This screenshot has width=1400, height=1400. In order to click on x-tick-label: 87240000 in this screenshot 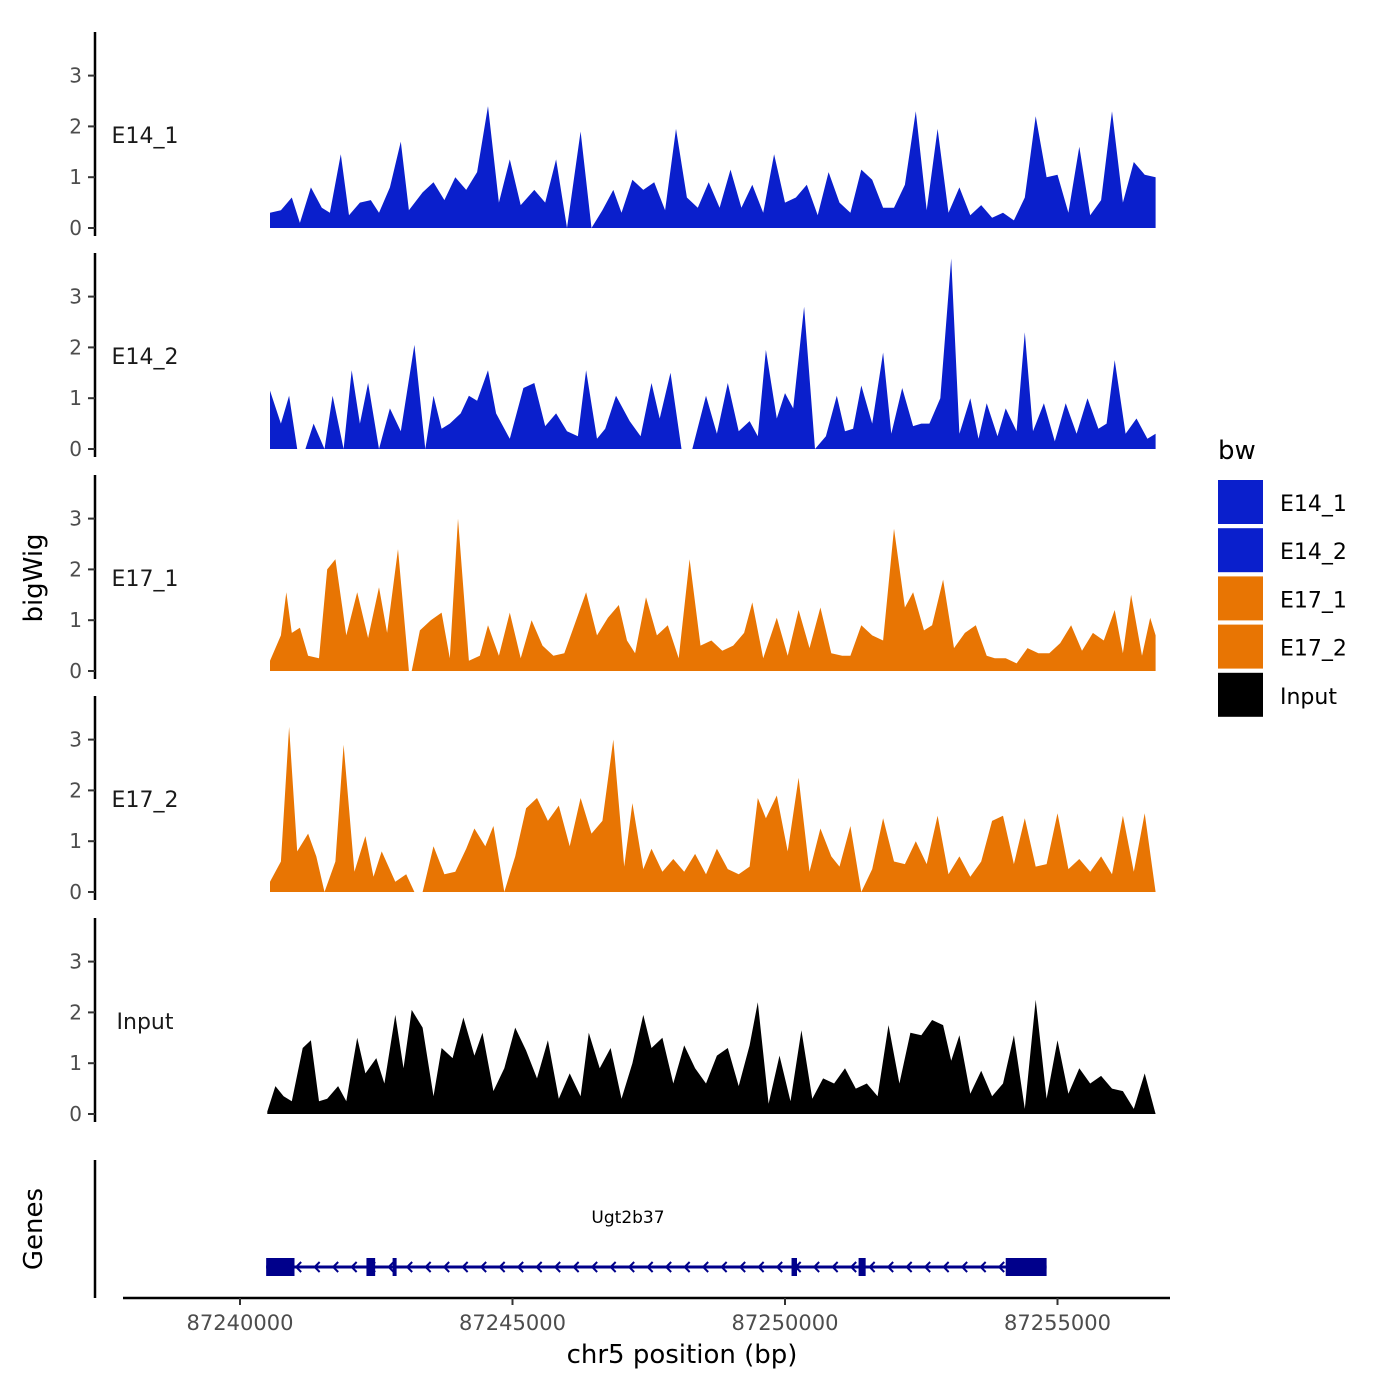, I will do `click(240, 1323)`.